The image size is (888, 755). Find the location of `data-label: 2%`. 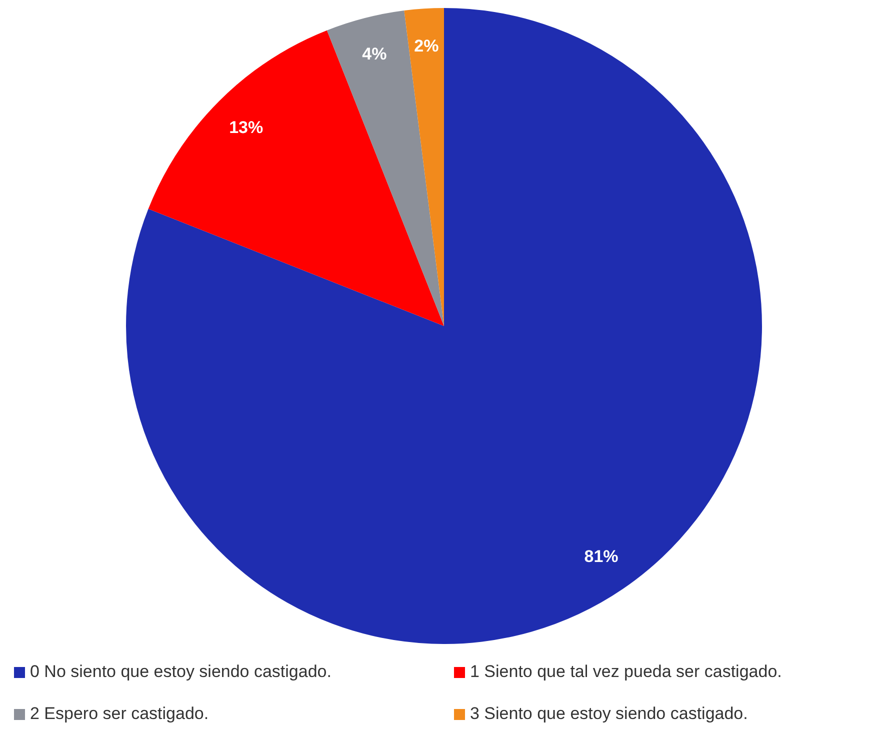

data-label: 2% is located at coordinates (426, 46).